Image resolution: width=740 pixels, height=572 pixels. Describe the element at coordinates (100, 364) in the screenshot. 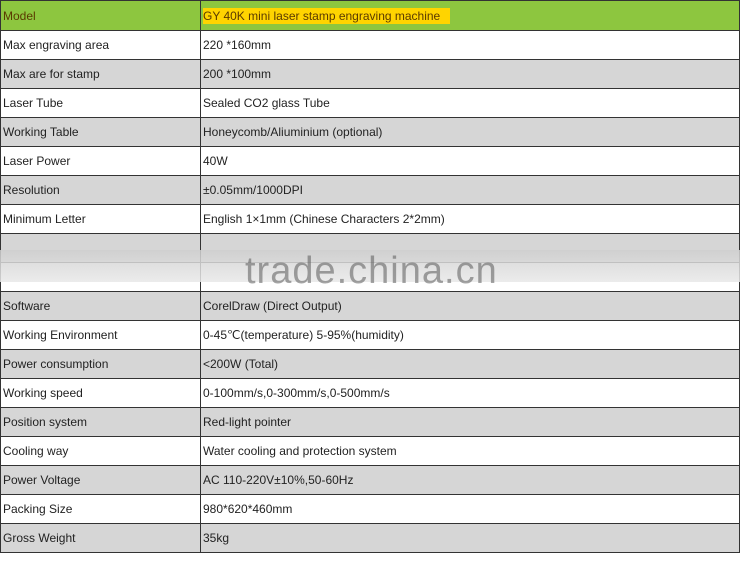

I see `spec-key: Power consumption` at that location.